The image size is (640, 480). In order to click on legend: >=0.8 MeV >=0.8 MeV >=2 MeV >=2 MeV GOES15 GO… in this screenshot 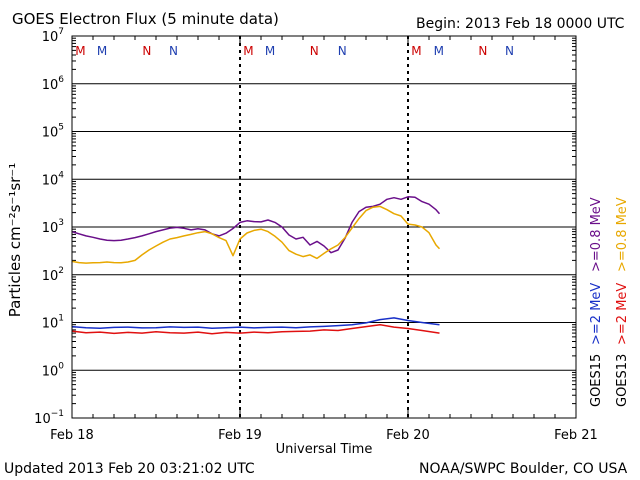, I will do `click(609, 302)`.